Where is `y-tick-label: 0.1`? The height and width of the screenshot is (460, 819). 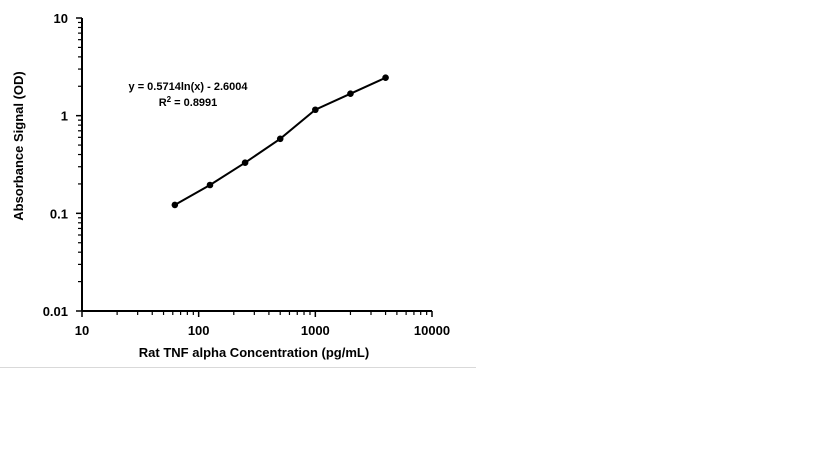
y-tick-label: 0.1 is located at coordinates (59, 213).